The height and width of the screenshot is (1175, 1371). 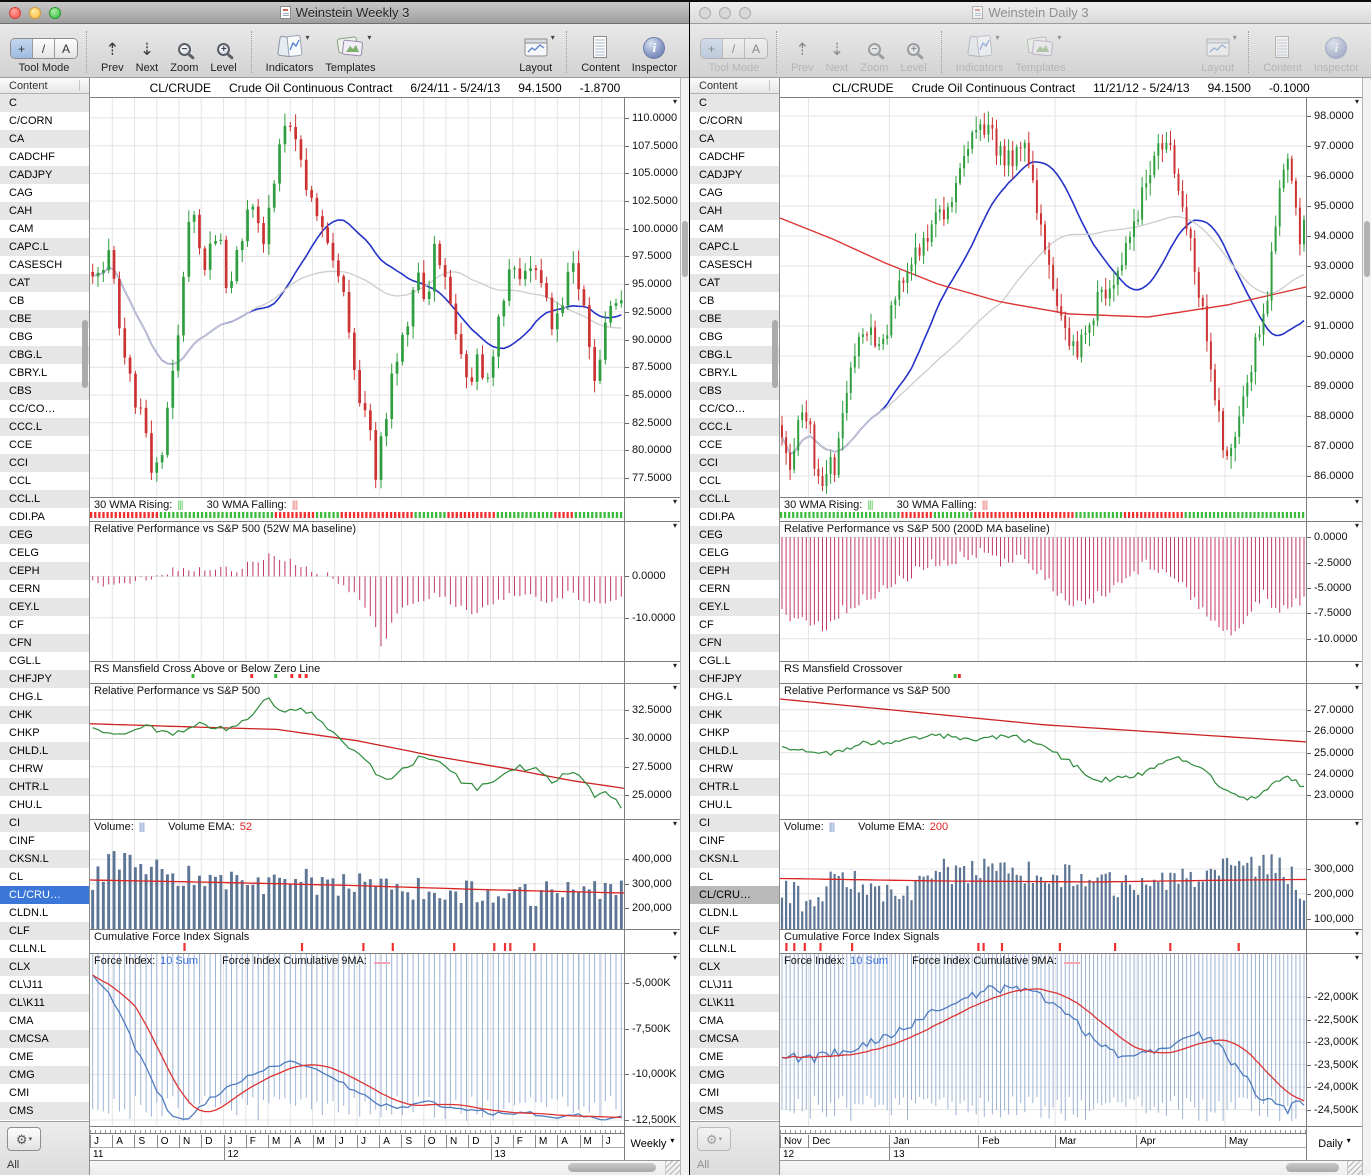 I want to click on inspector-button: i Inspector, so click(x=1336, y=54).